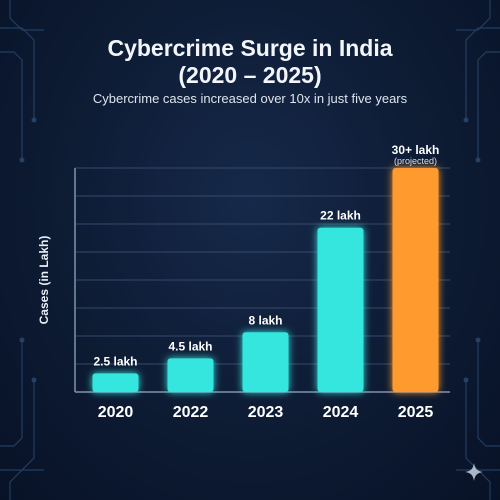  Describe the element at coordinates (265, 320) in the screenshot. I see `value-label-2023: 8 lakh` at that location.